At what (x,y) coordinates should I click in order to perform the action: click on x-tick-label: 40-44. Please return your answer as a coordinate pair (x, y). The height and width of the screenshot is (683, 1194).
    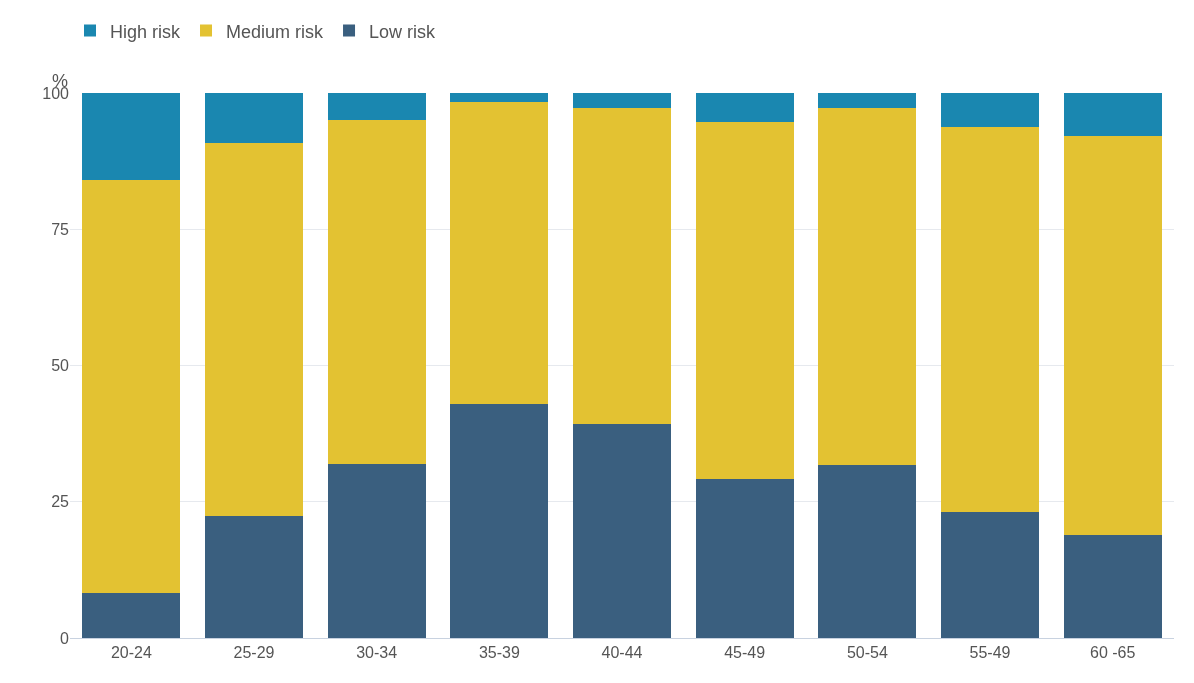
    Looking at the image, I should click on (622, 653).